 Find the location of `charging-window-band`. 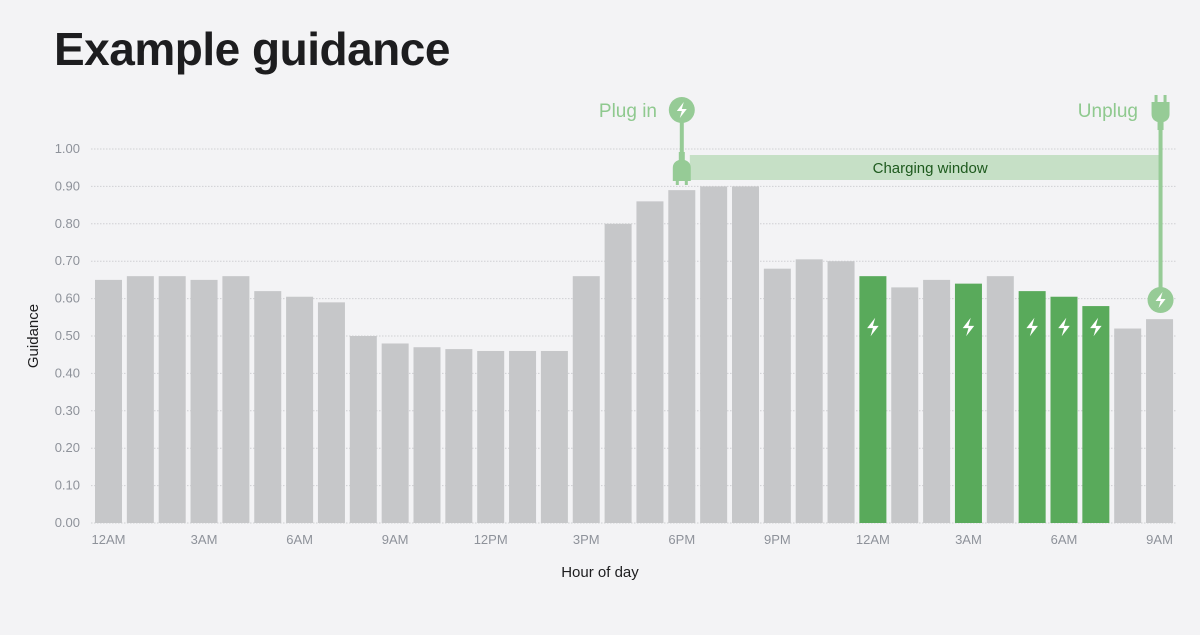

charging-window-band is located at coordinates (925, 167).